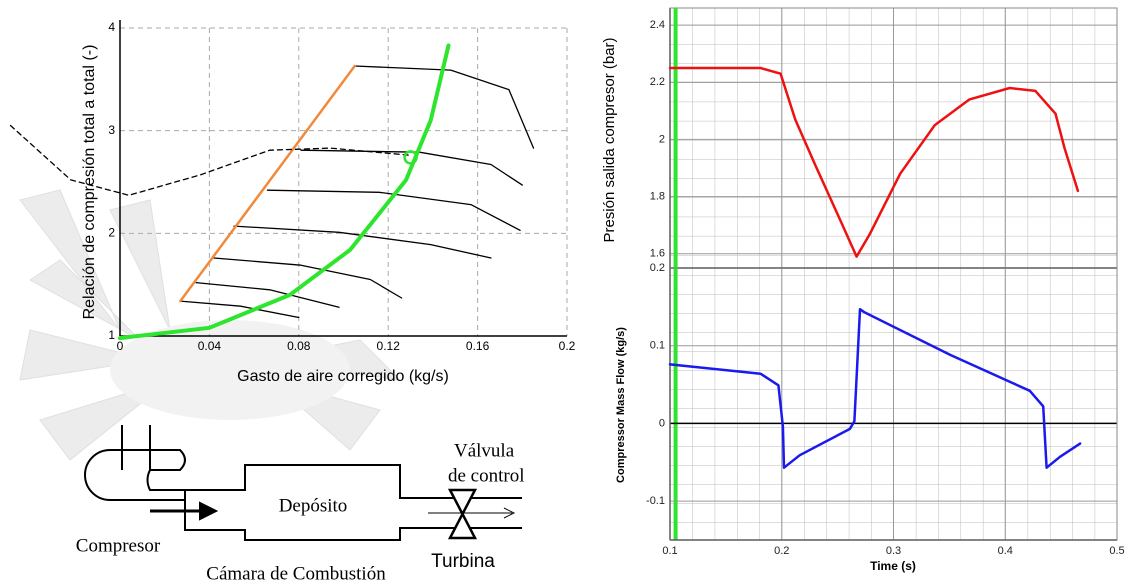 Image resolution: width=1135 pixels, height=587 pixels. I want to click on diagram-label: Turbina, so click(463, 561).